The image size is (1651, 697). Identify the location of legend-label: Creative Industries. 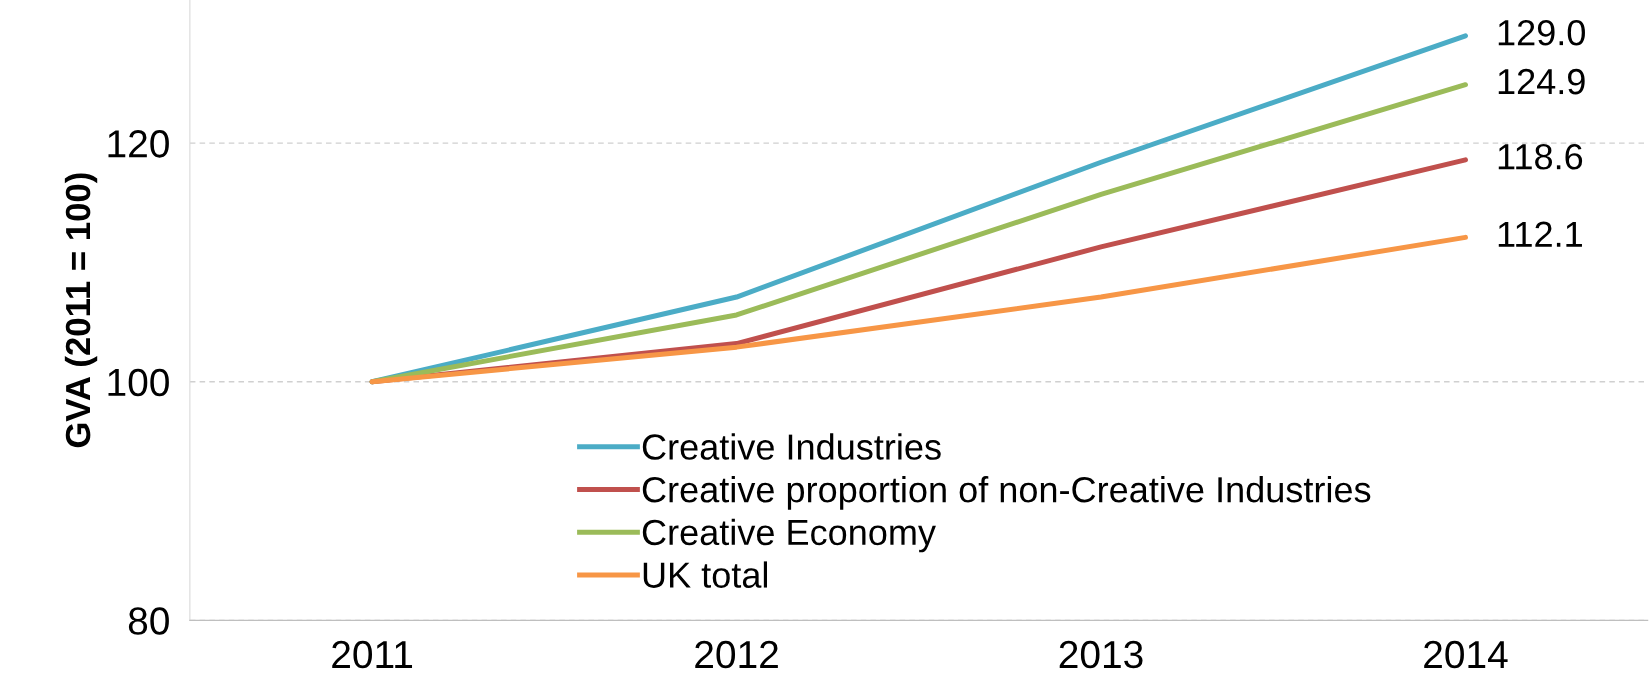
(791, 446).